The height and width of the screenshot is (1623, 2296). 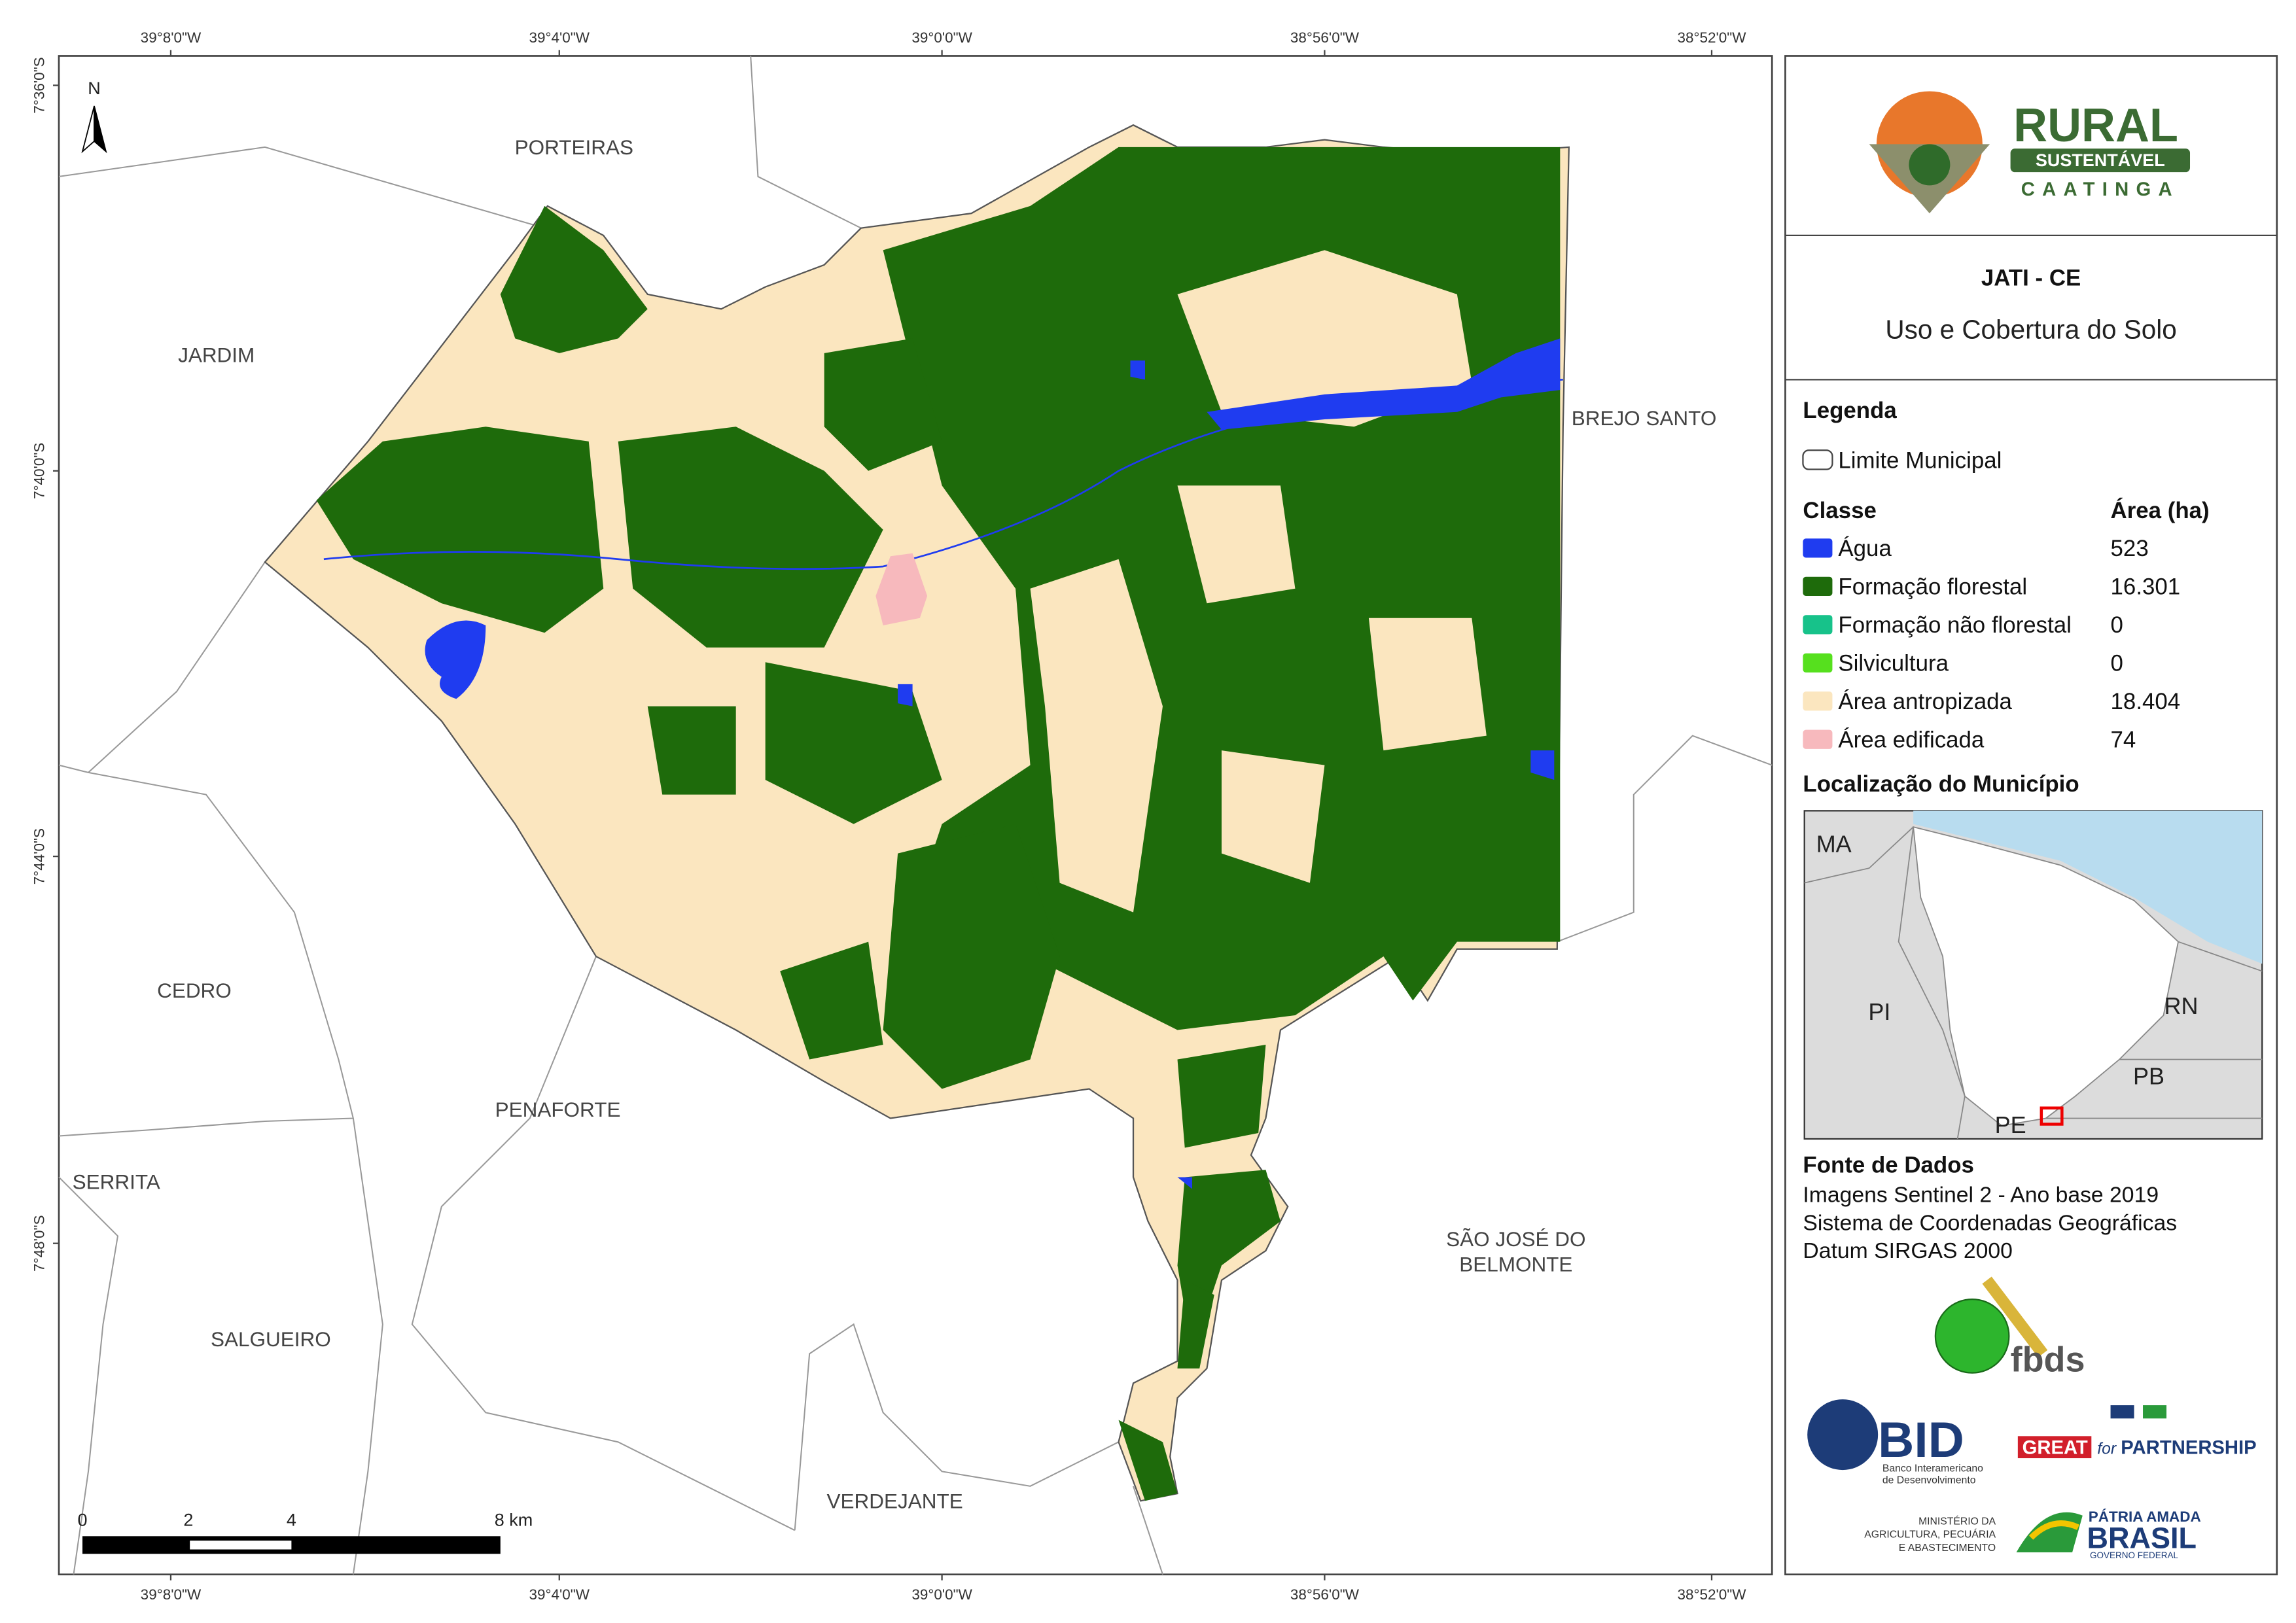 What do you see at coordinates (171, 1595) in the screenshot?
I see `bottom-coord: 39°8'0"W` at bounding box center [171, 1595].